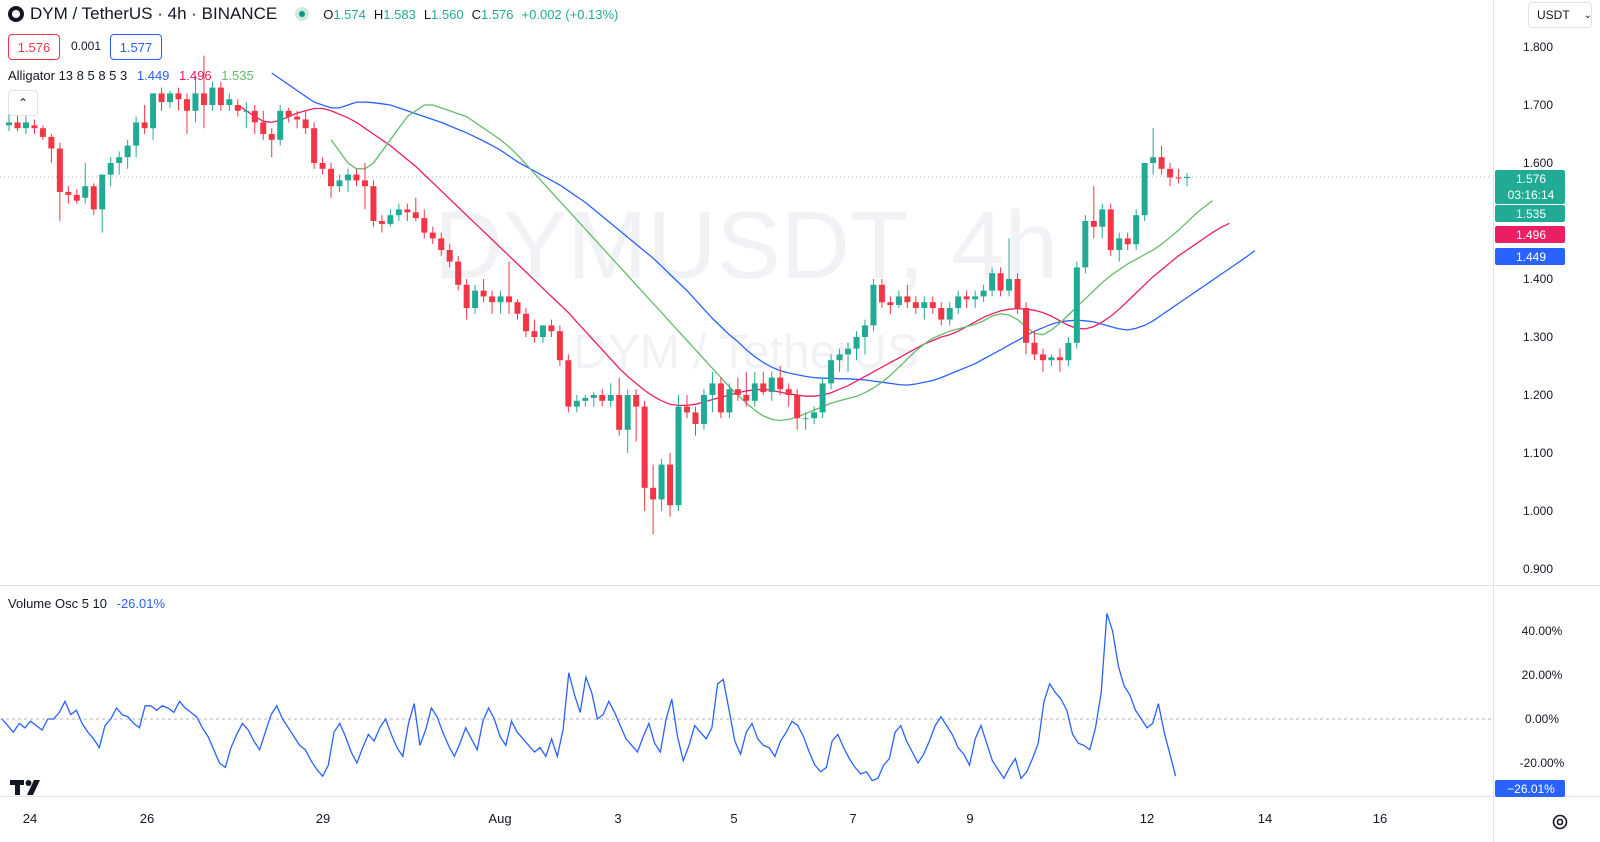 The image size is (1600, 842). Describe the element at coordinates (1538, 511) in the screenshot. I see `price-tick-label: 1.000` at that location.